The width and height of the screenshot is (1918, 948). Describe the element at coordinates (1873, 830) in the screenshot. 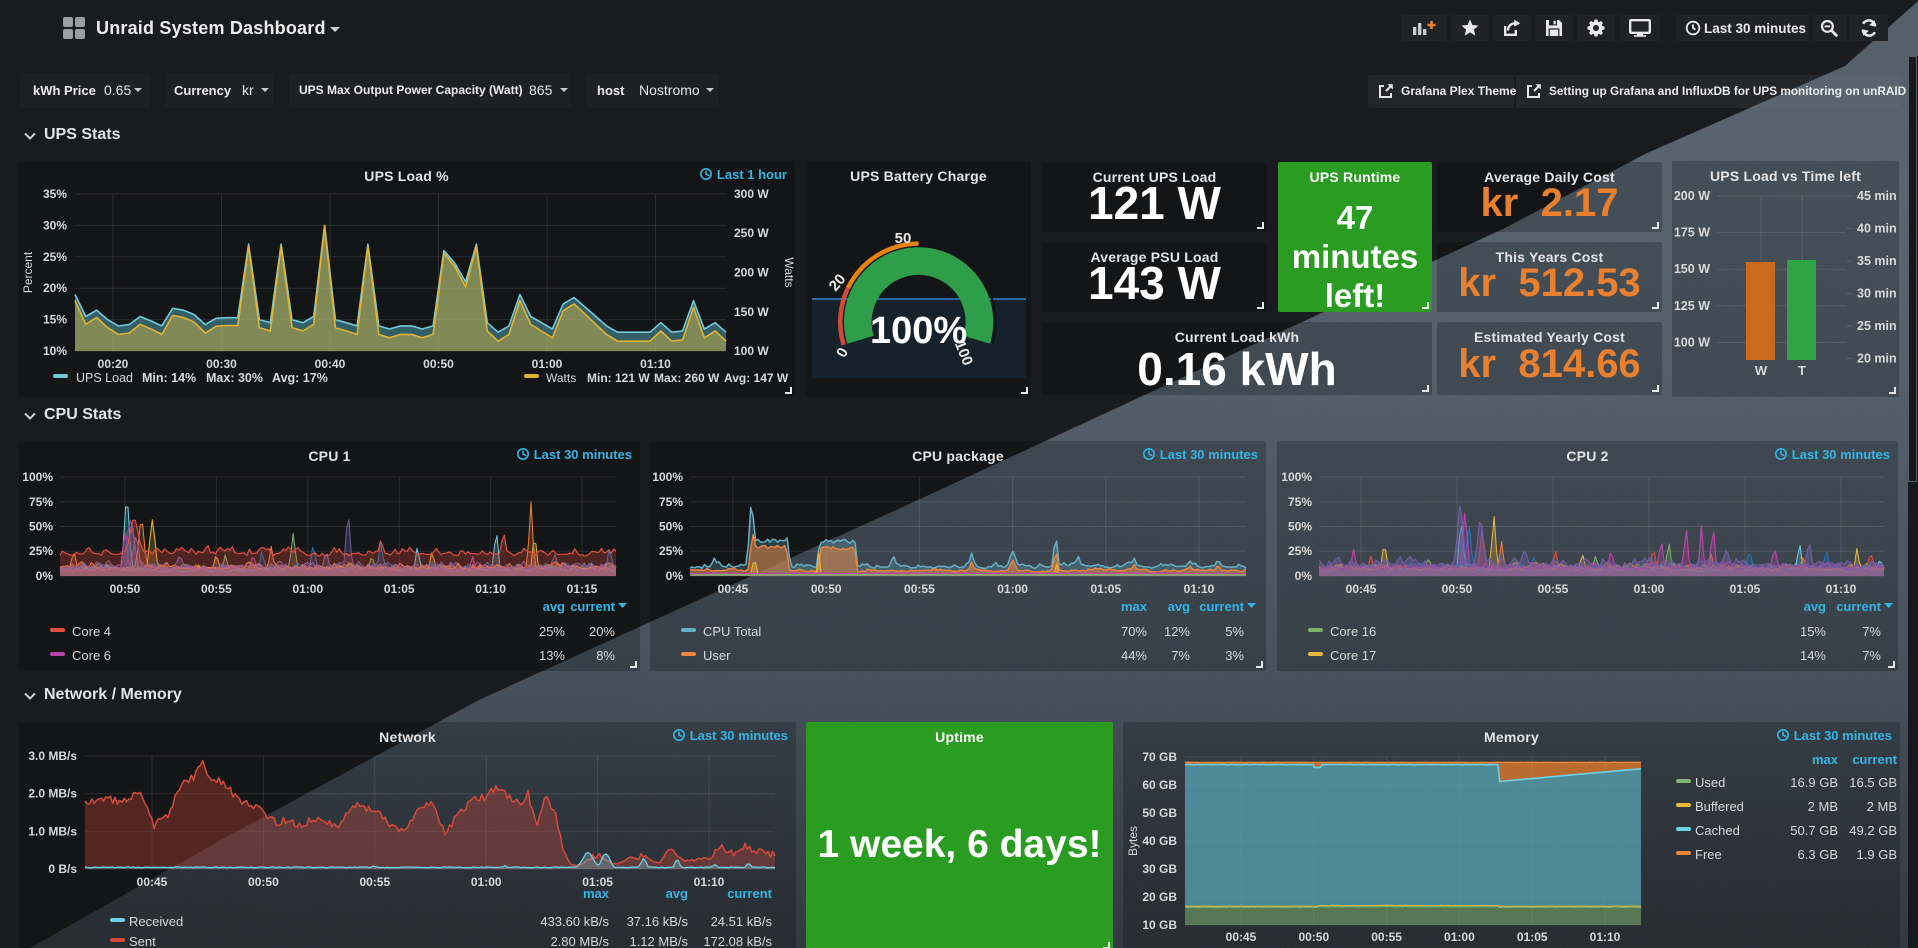

I see `svg-text: 49.2 GB` at that location.